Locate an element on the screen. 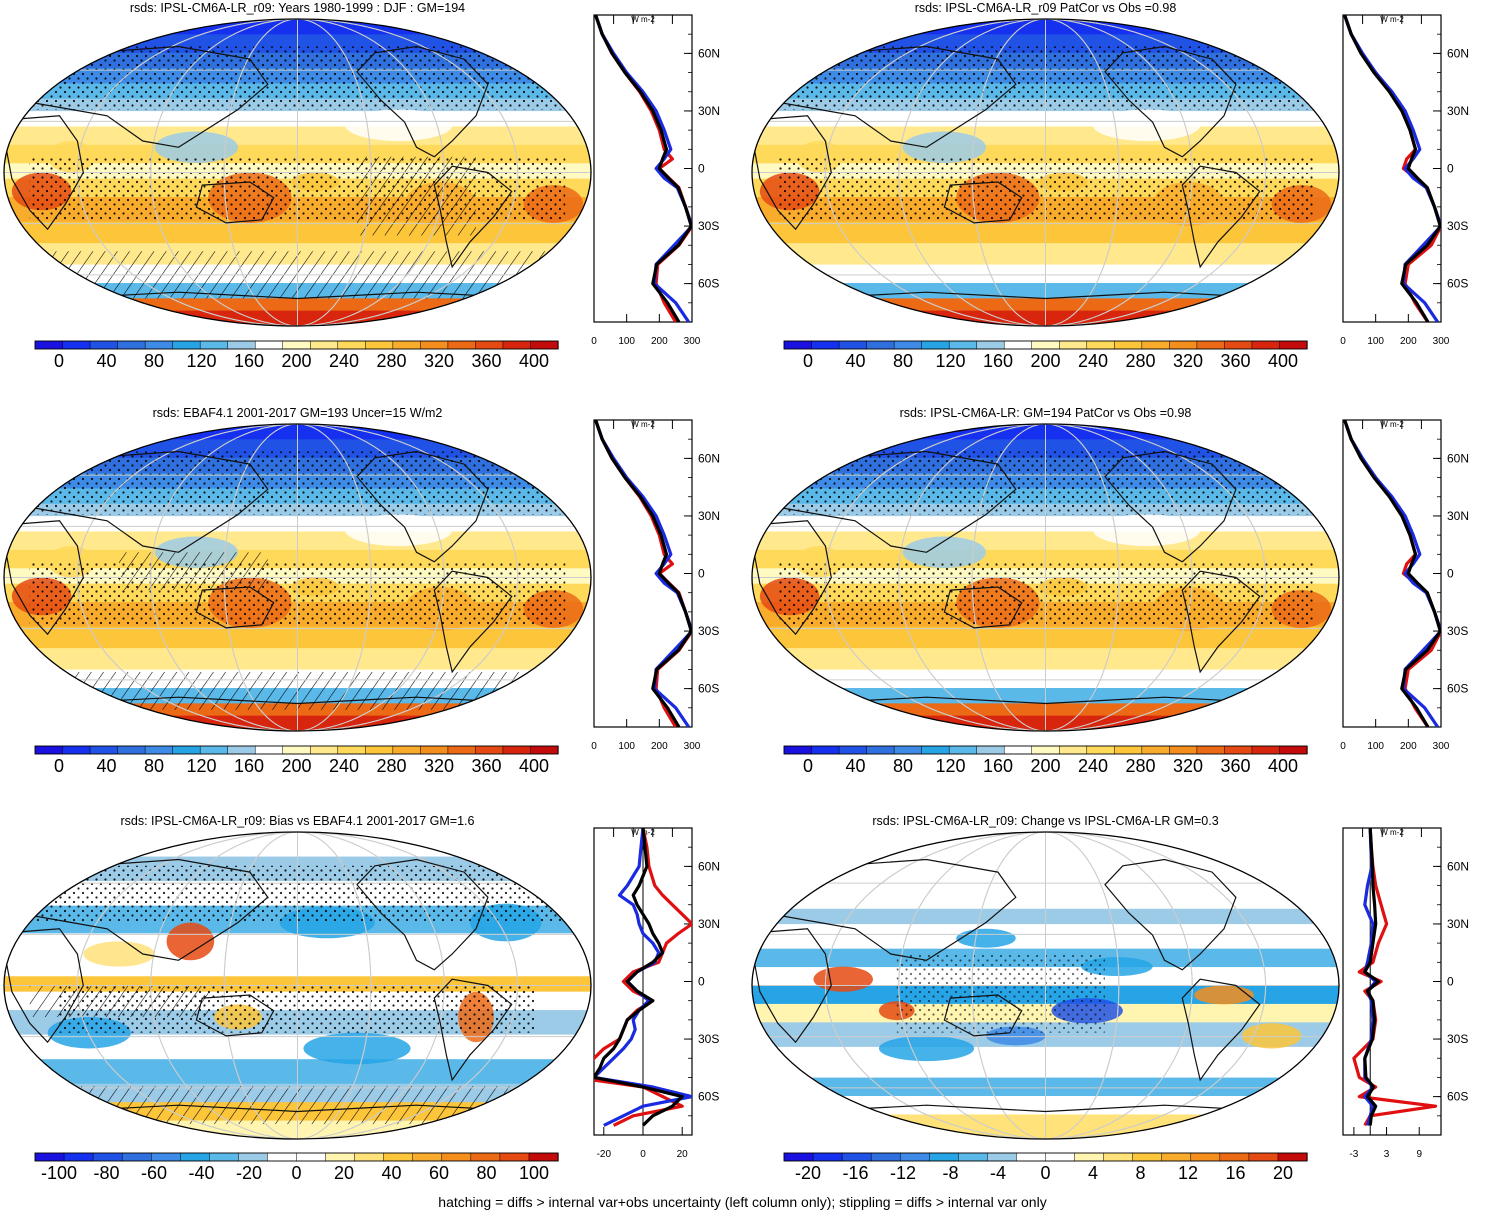 This screenshot has width=1485, height=1215. colorbar-6: -20 -16 -12 -8 -4 0 4 8 12 16 20 is located at coordinates (1045, 1167).